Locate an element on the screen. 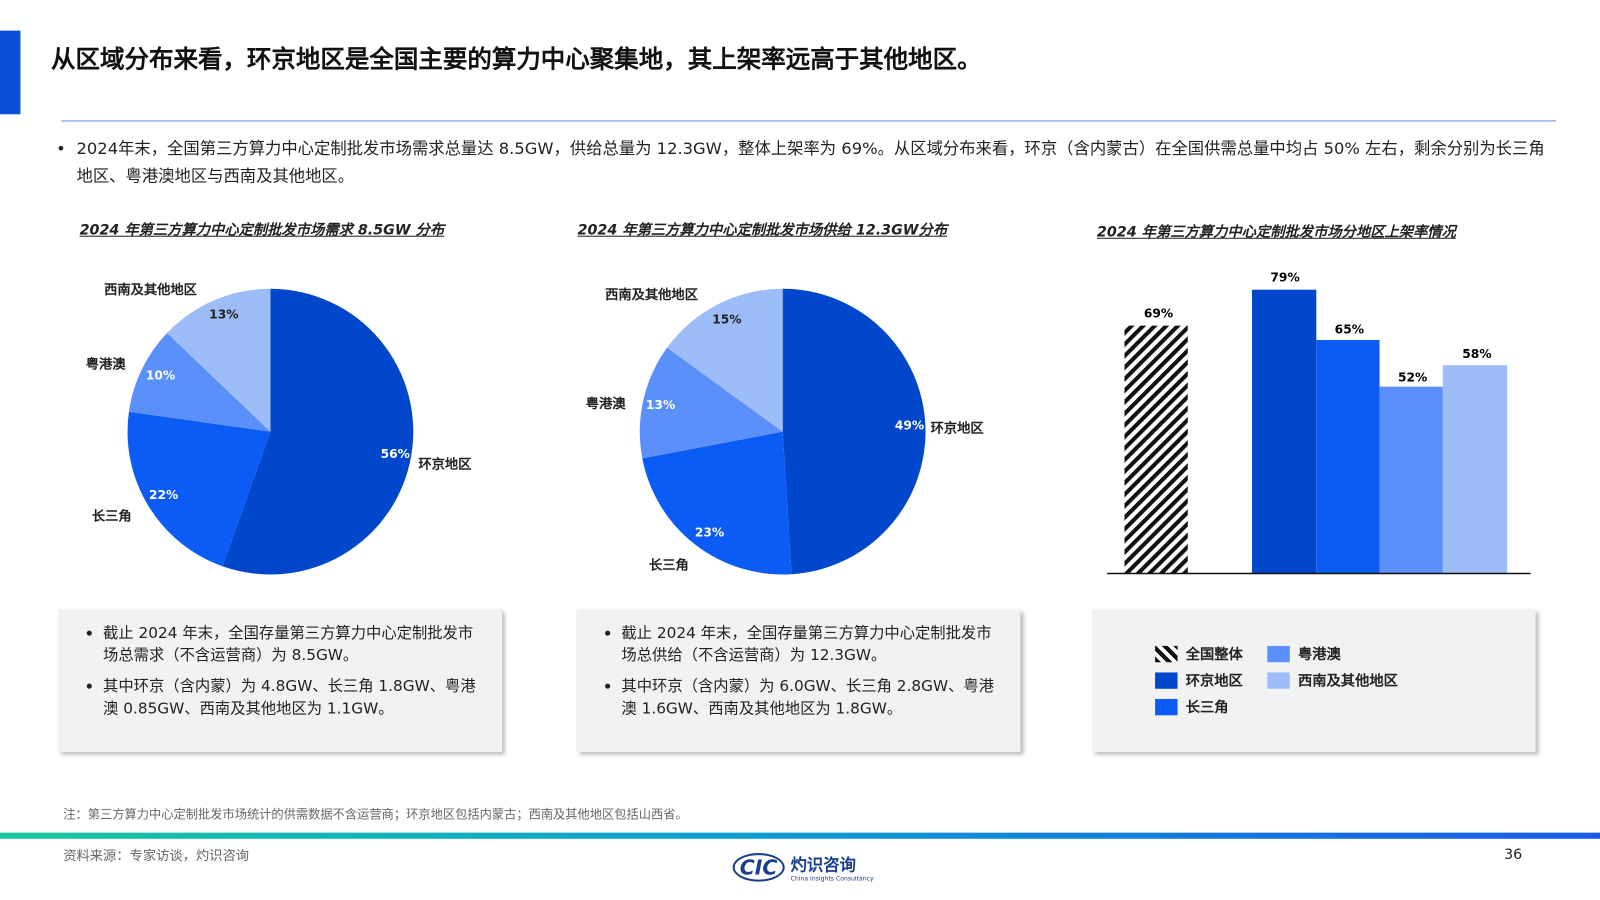  legend-label: 环京地区 is located at coordinates (1214, 681).